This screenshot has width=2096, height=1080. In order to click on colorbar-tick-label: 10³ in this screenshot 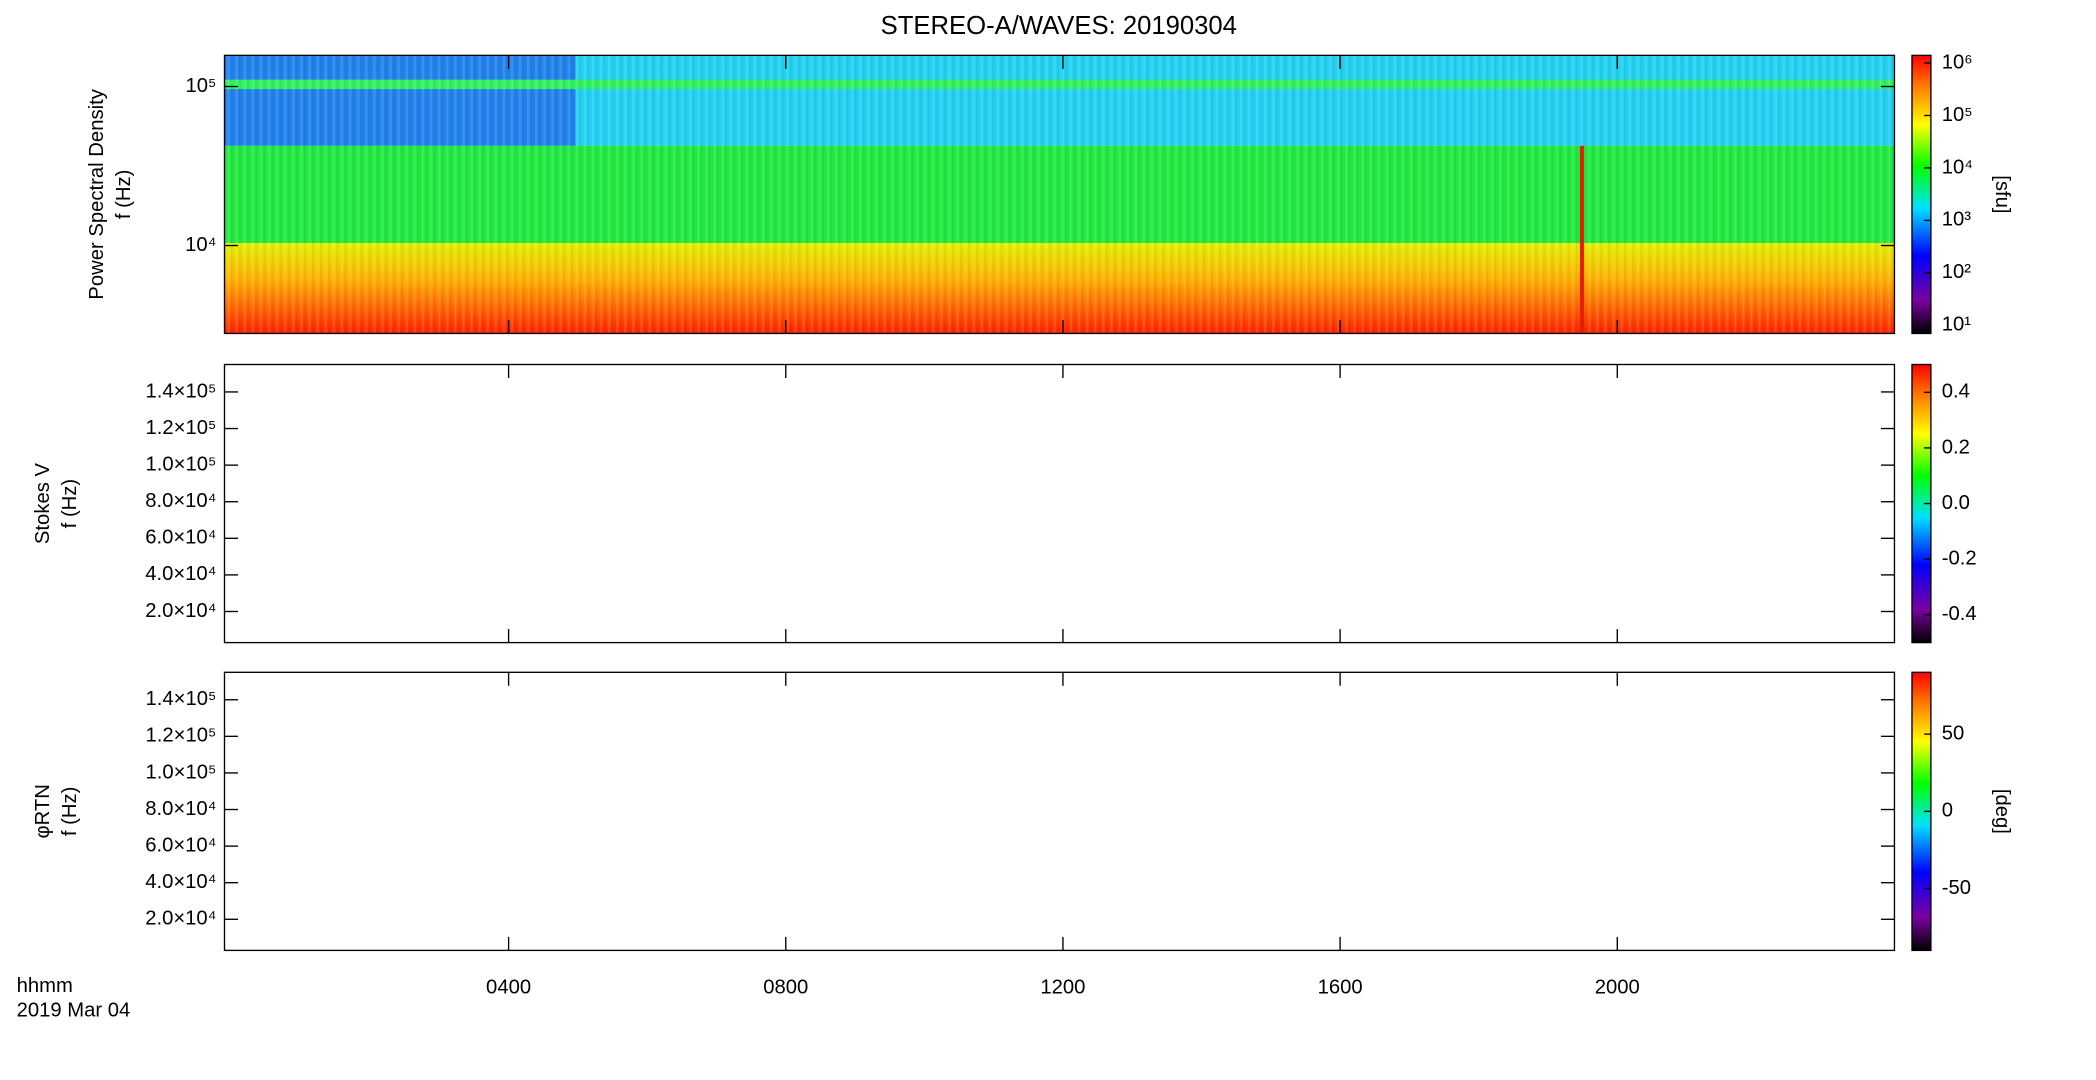, I will do `click(1957, 220)`.